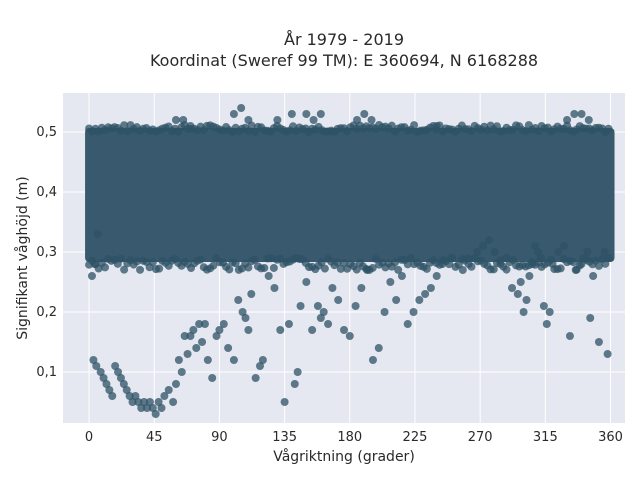  Describe the element at coordinates (22, 257) in the screenshot. I see `y-axis-label: Signifikant våghöjd (m)` at that location.